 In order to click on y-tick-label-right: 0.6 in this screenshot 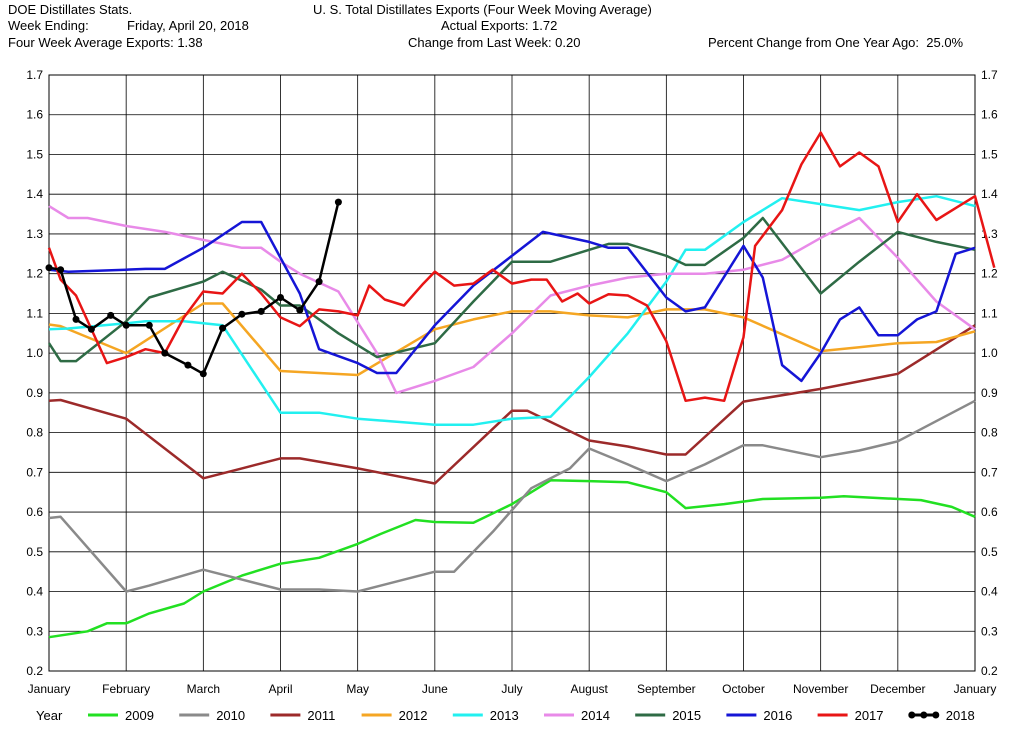, I will do `click(989, 512)`.